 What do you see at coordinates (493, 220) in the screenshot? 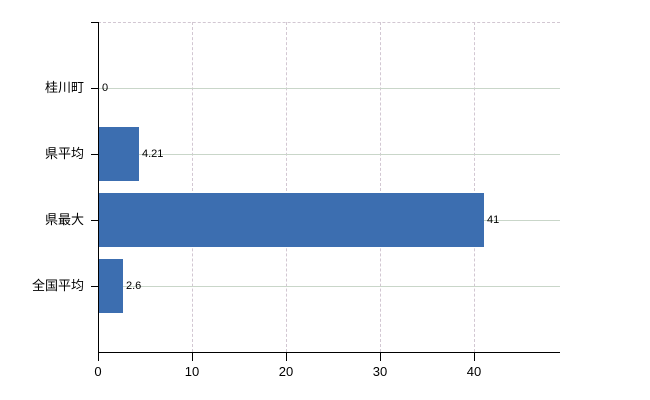
I see `bar-value-label: 41` at bounding box center [493, 220].